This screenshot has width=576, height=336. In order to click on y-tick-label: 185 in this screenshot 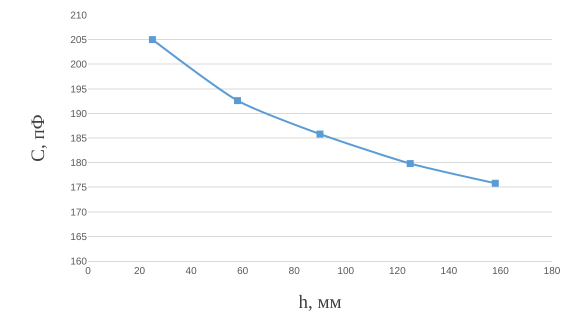, I will do `click(79, 139)`.